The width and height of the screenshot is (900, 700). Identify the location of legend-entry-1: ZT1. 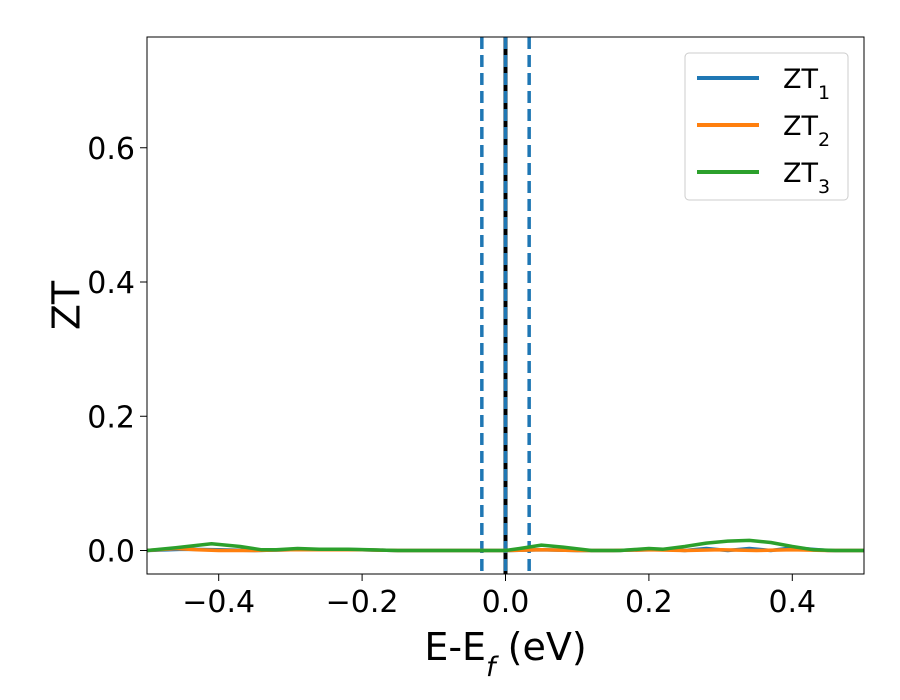
(806, 84).